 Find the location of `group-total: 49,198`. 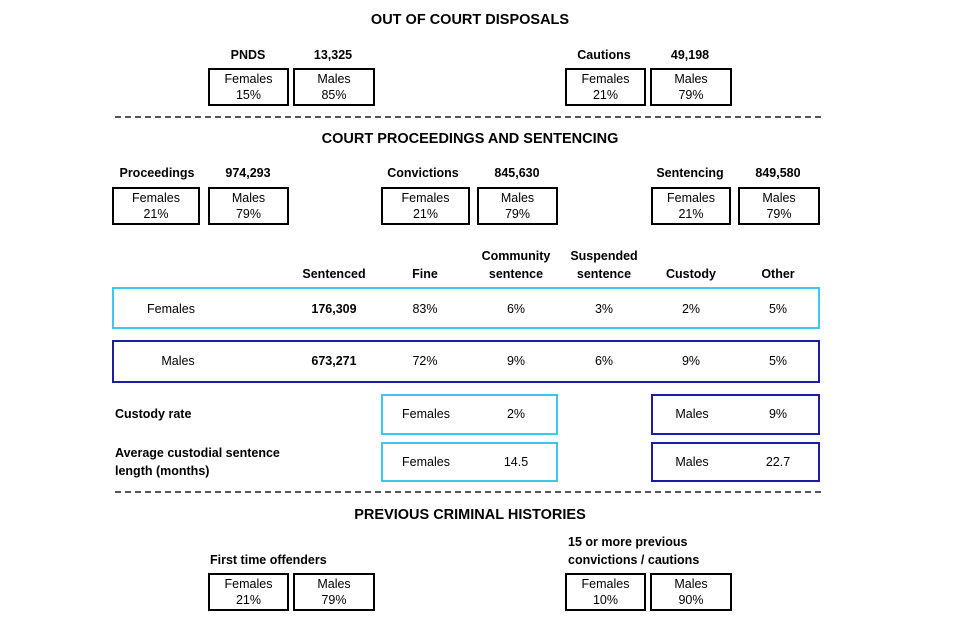

group-total: 49,198 is located at coordinates (690, 55).